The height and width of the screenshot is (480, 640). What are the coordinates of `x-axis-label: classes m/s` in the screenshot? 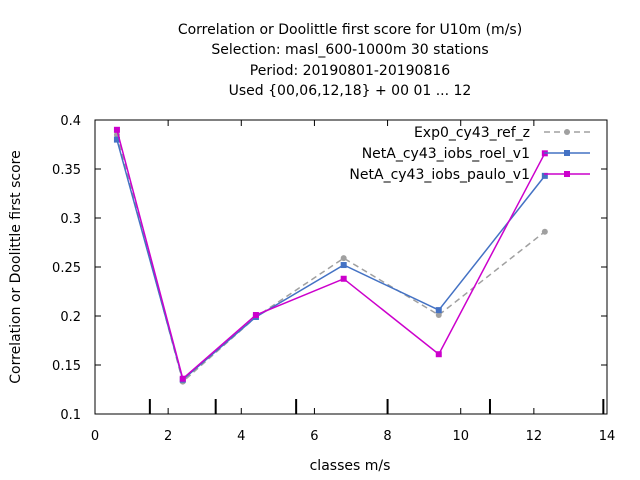 It's located at (350, 466).